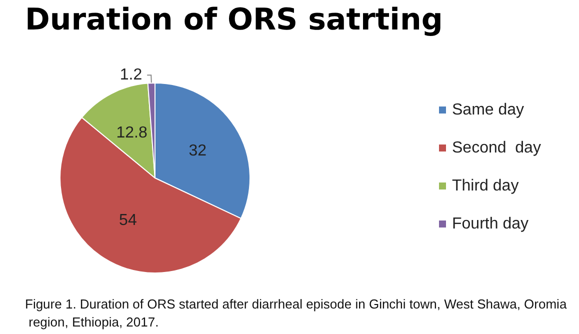  I want to click on data-label: 54, so click(128, 221).